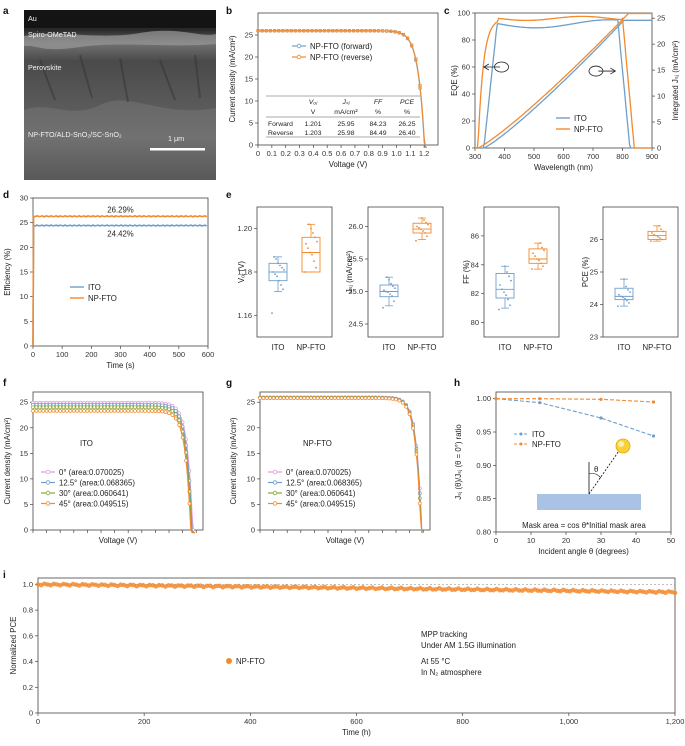 The width and height of the screenshot is (685, 746). Describe the element at coordinates (345, 124) in the screenshot. I see `table-cell: 25.95` at that location.